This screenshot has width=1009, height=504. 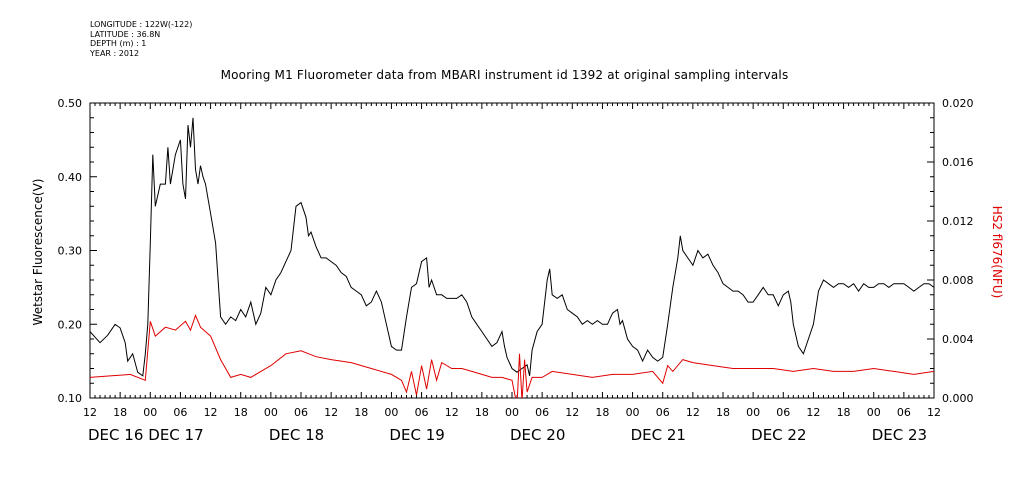 I want to click on series-line-right, so click(x=512, y=355).